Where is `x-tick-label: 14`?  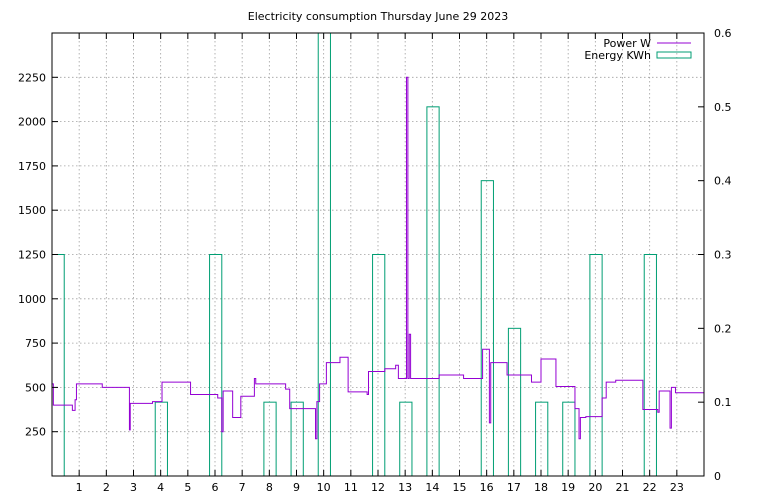
x-tick-label: 14 is located at coordinates (432, 487).